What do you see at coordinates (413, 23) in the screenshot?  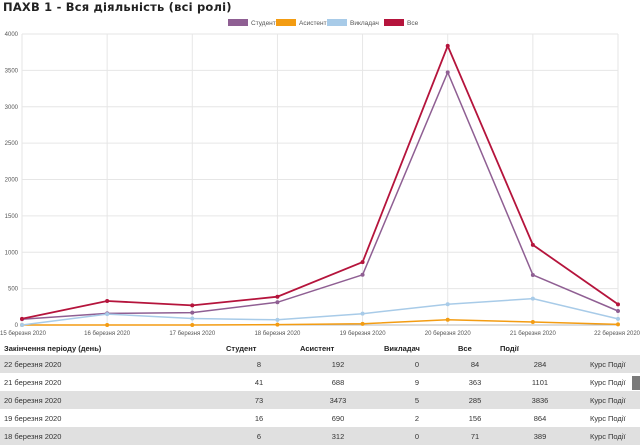 I see `legend-label-4: Все` at bounding box center [413, 23].